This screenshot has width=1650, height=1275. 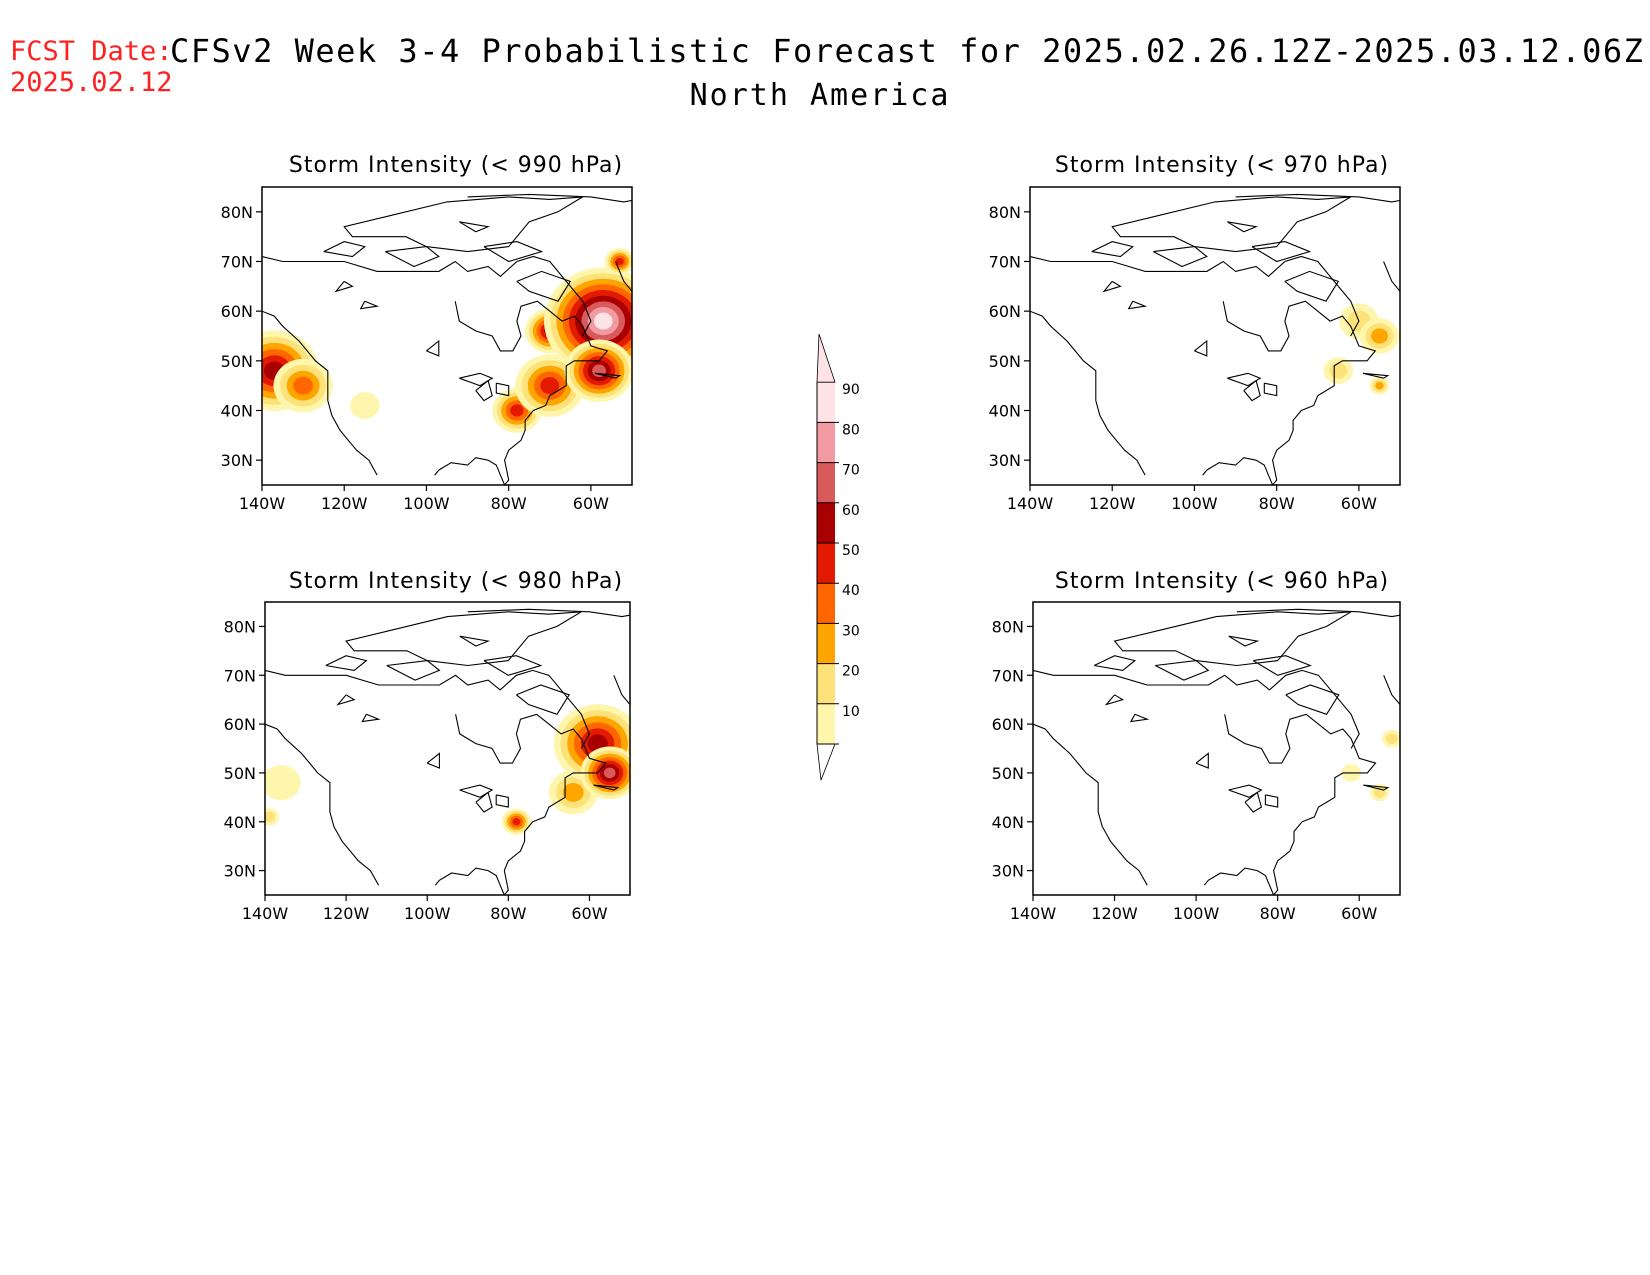 I want to click on forecast-date-block: FCST Date: 2025.02.12, so click(x=91, y=67).